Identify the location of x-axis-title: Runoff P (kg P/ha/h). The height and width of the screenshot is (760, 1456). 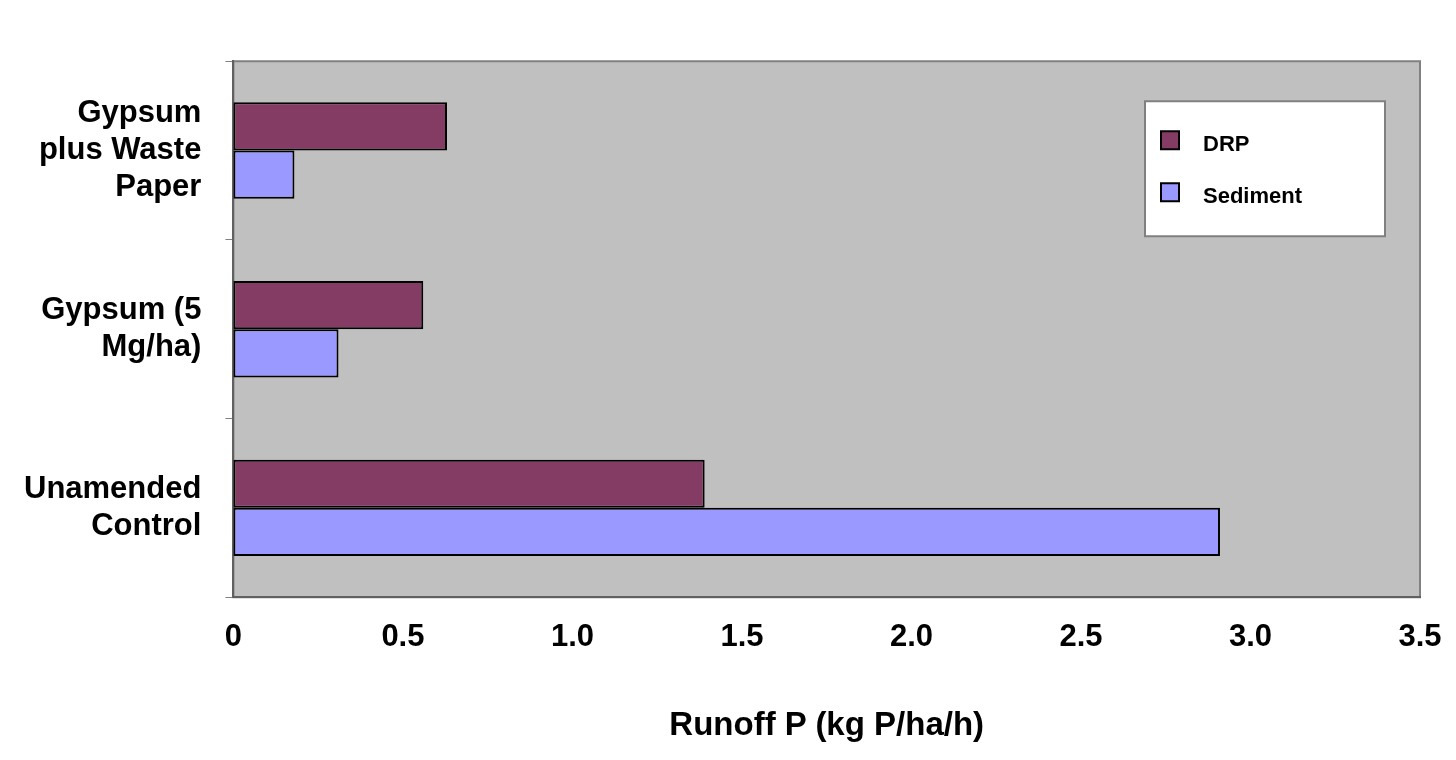
(827, 724).